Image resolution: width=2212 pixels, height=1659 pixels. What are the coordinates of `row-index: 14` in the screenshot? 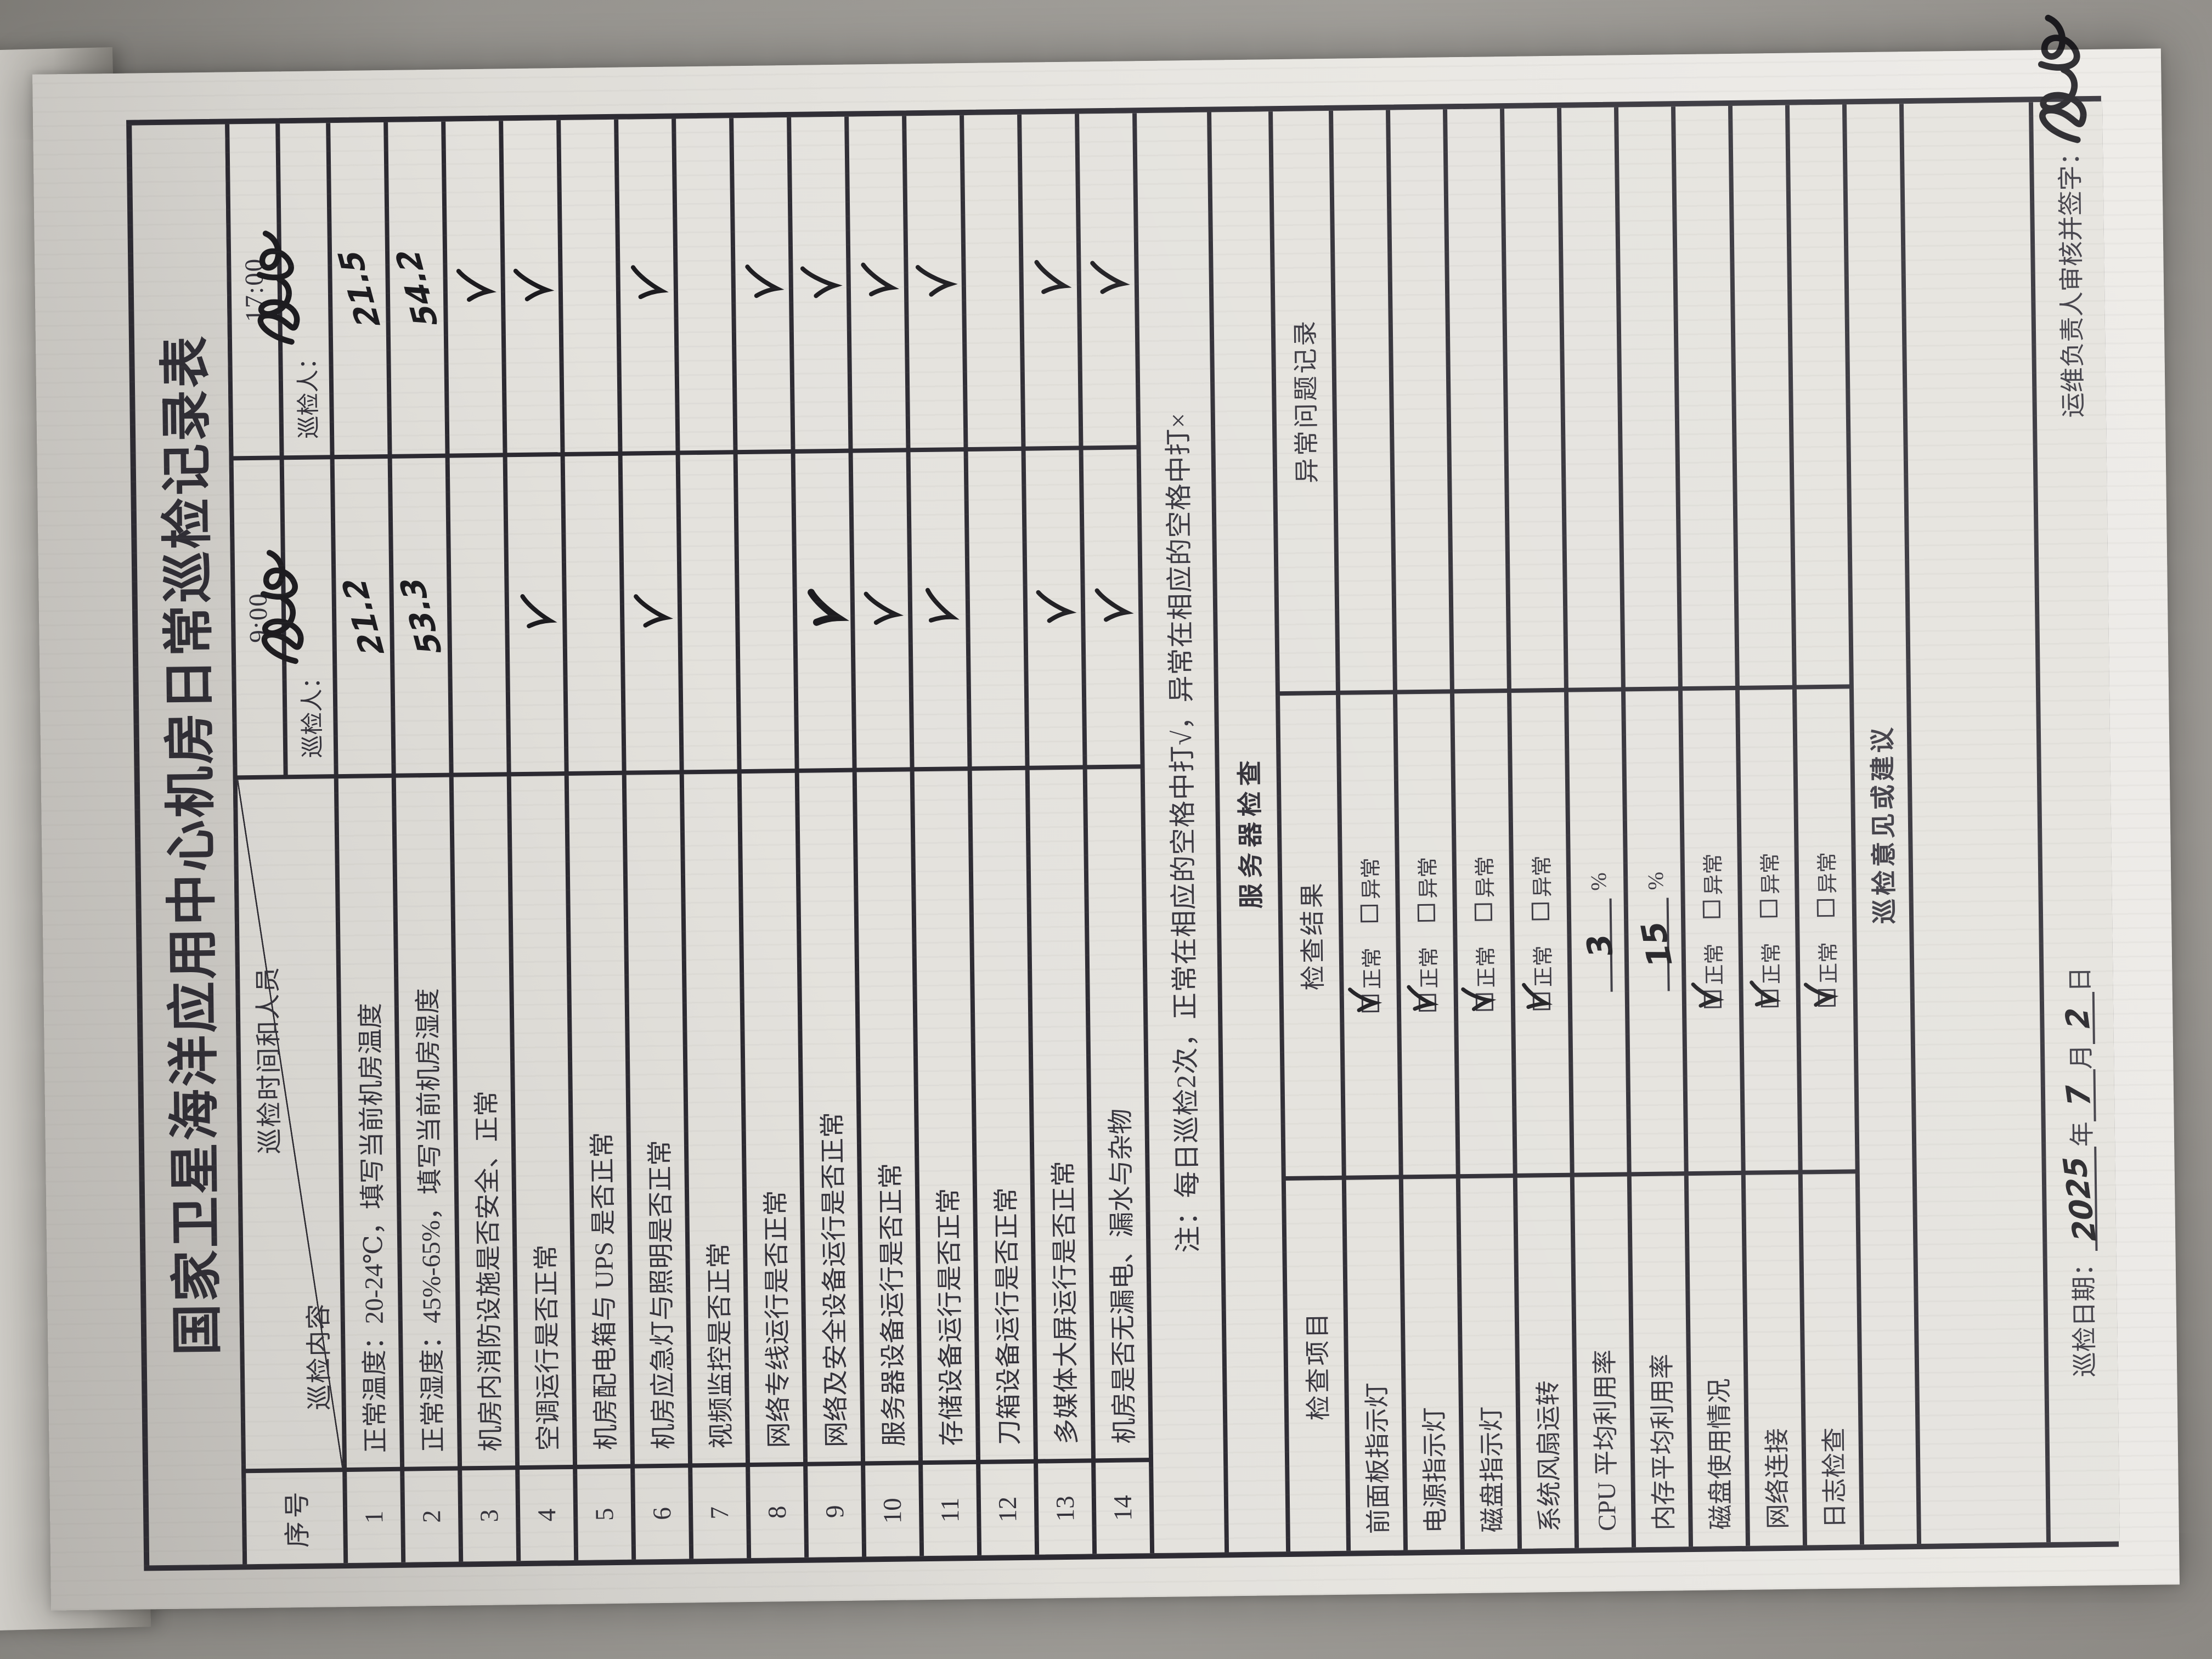 It's located at (1123, 1508).